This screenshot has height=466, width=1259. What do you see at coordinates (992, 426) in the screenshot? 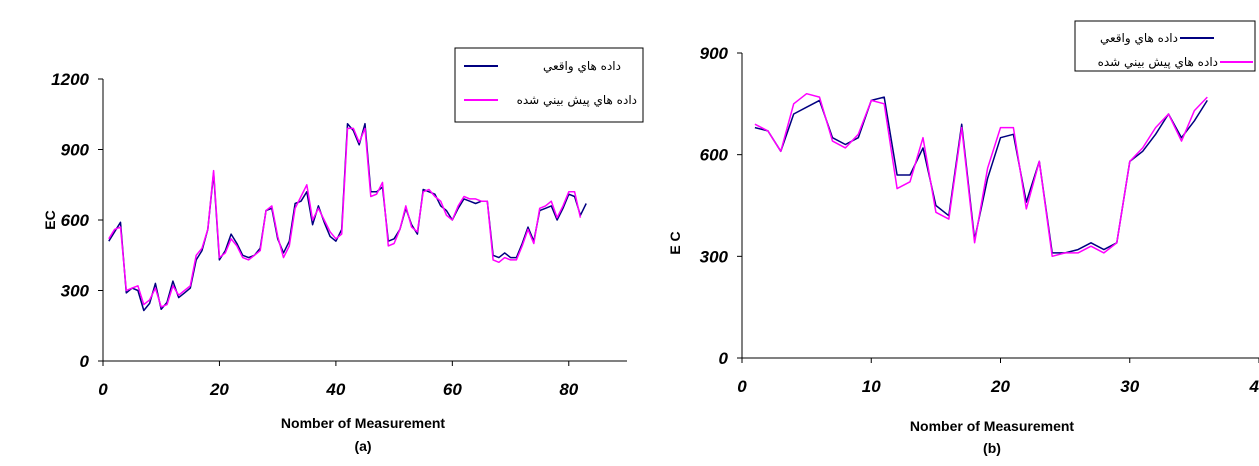
I see `chart-b-xlabel: Nomber of Measurement` at bounding box center [992, 426].